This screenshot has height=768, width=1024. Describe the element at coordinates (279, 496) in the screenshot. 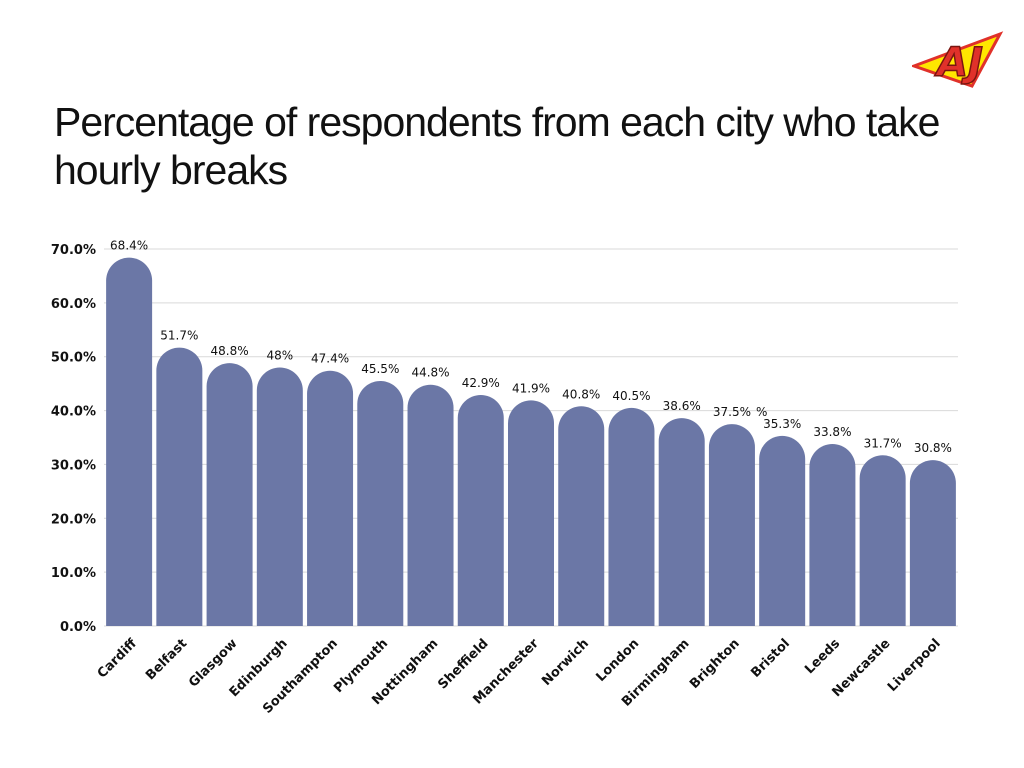

I see `bar-edinburgh` at that location.